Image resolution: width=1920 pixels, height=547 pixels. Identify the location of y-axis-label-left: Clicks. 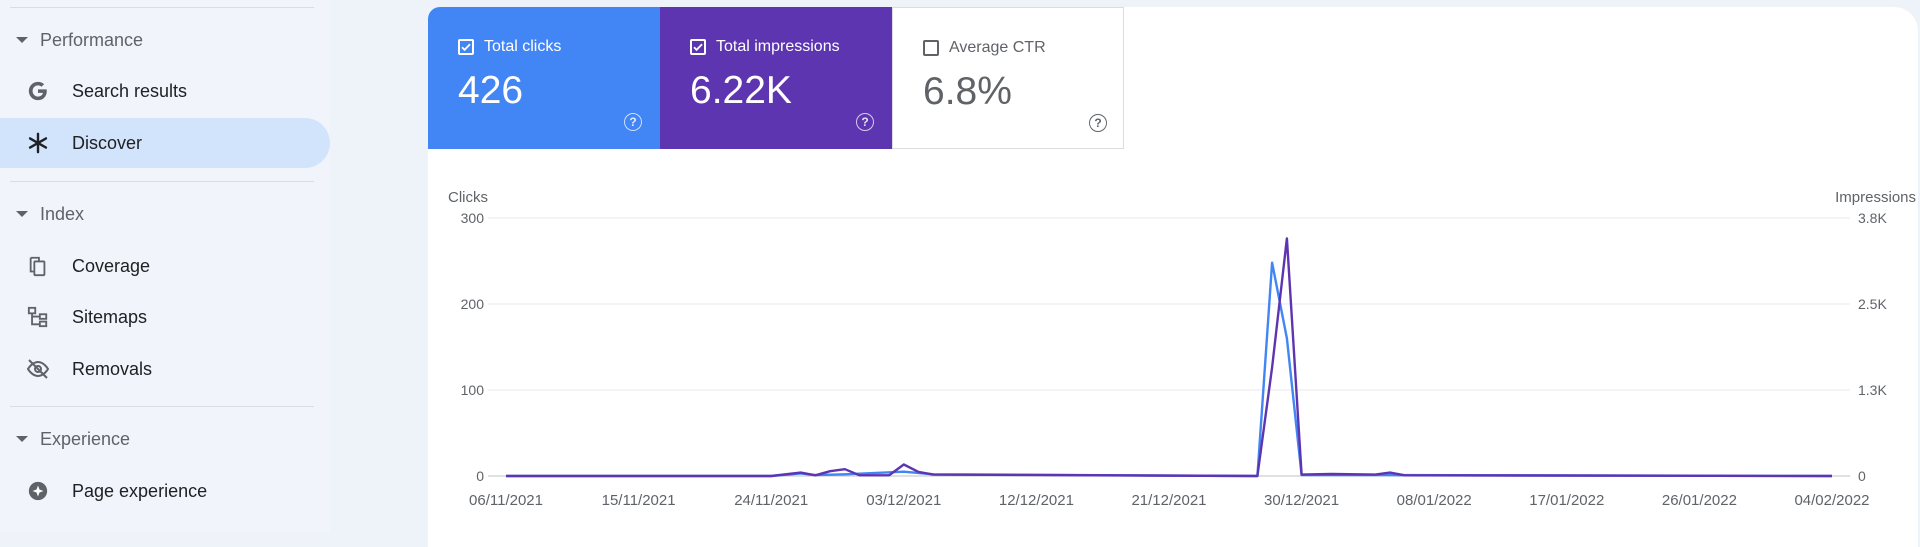
(468, 197).